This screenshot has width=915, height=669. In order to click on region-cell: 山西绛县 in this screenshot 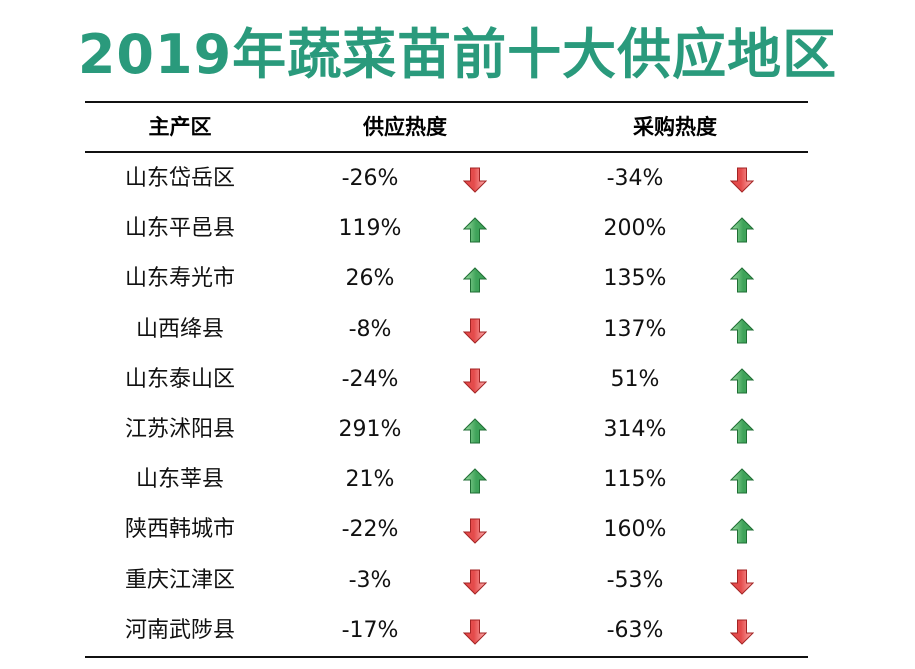, I will do `click(179, 329)`.